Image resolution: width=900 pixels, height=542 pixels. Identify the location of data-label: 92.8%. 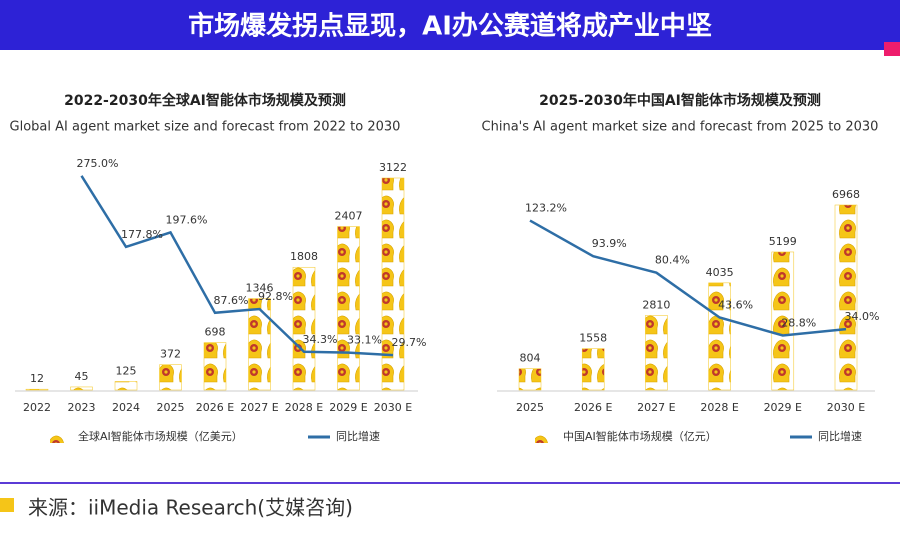
(275, 296).